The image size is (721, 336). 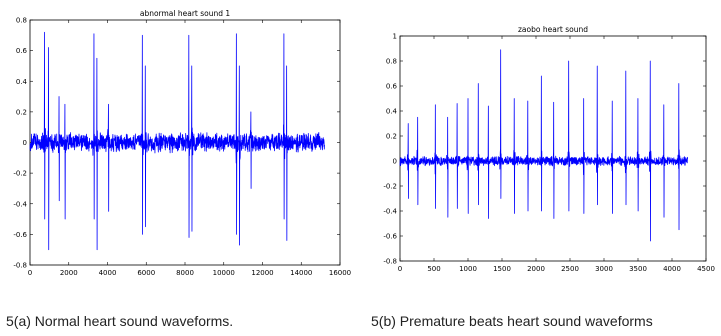 What do you see at coordinates (502, 269) in the screenshot?
I see `x-tick-label-b: 1500` at bounding box center [502, 269].